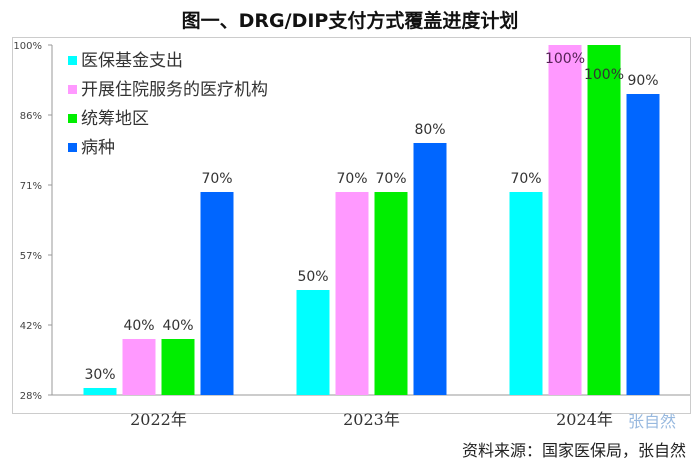 The height and width of the screenshot is (470, 700). Describe the element at coordinates (31, 326) in the screenshot. I see `y-tick-label: 42%` at that location.